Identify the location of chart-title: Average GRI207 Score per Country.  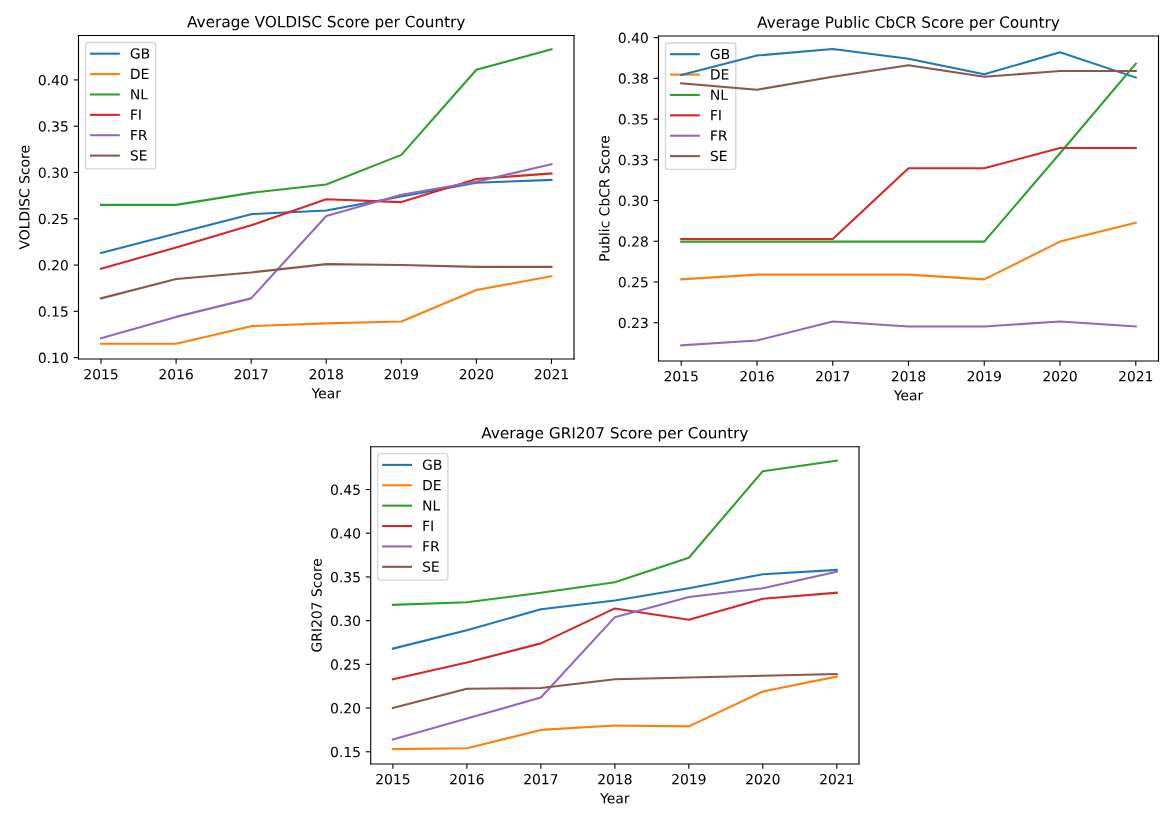
(614, 434).